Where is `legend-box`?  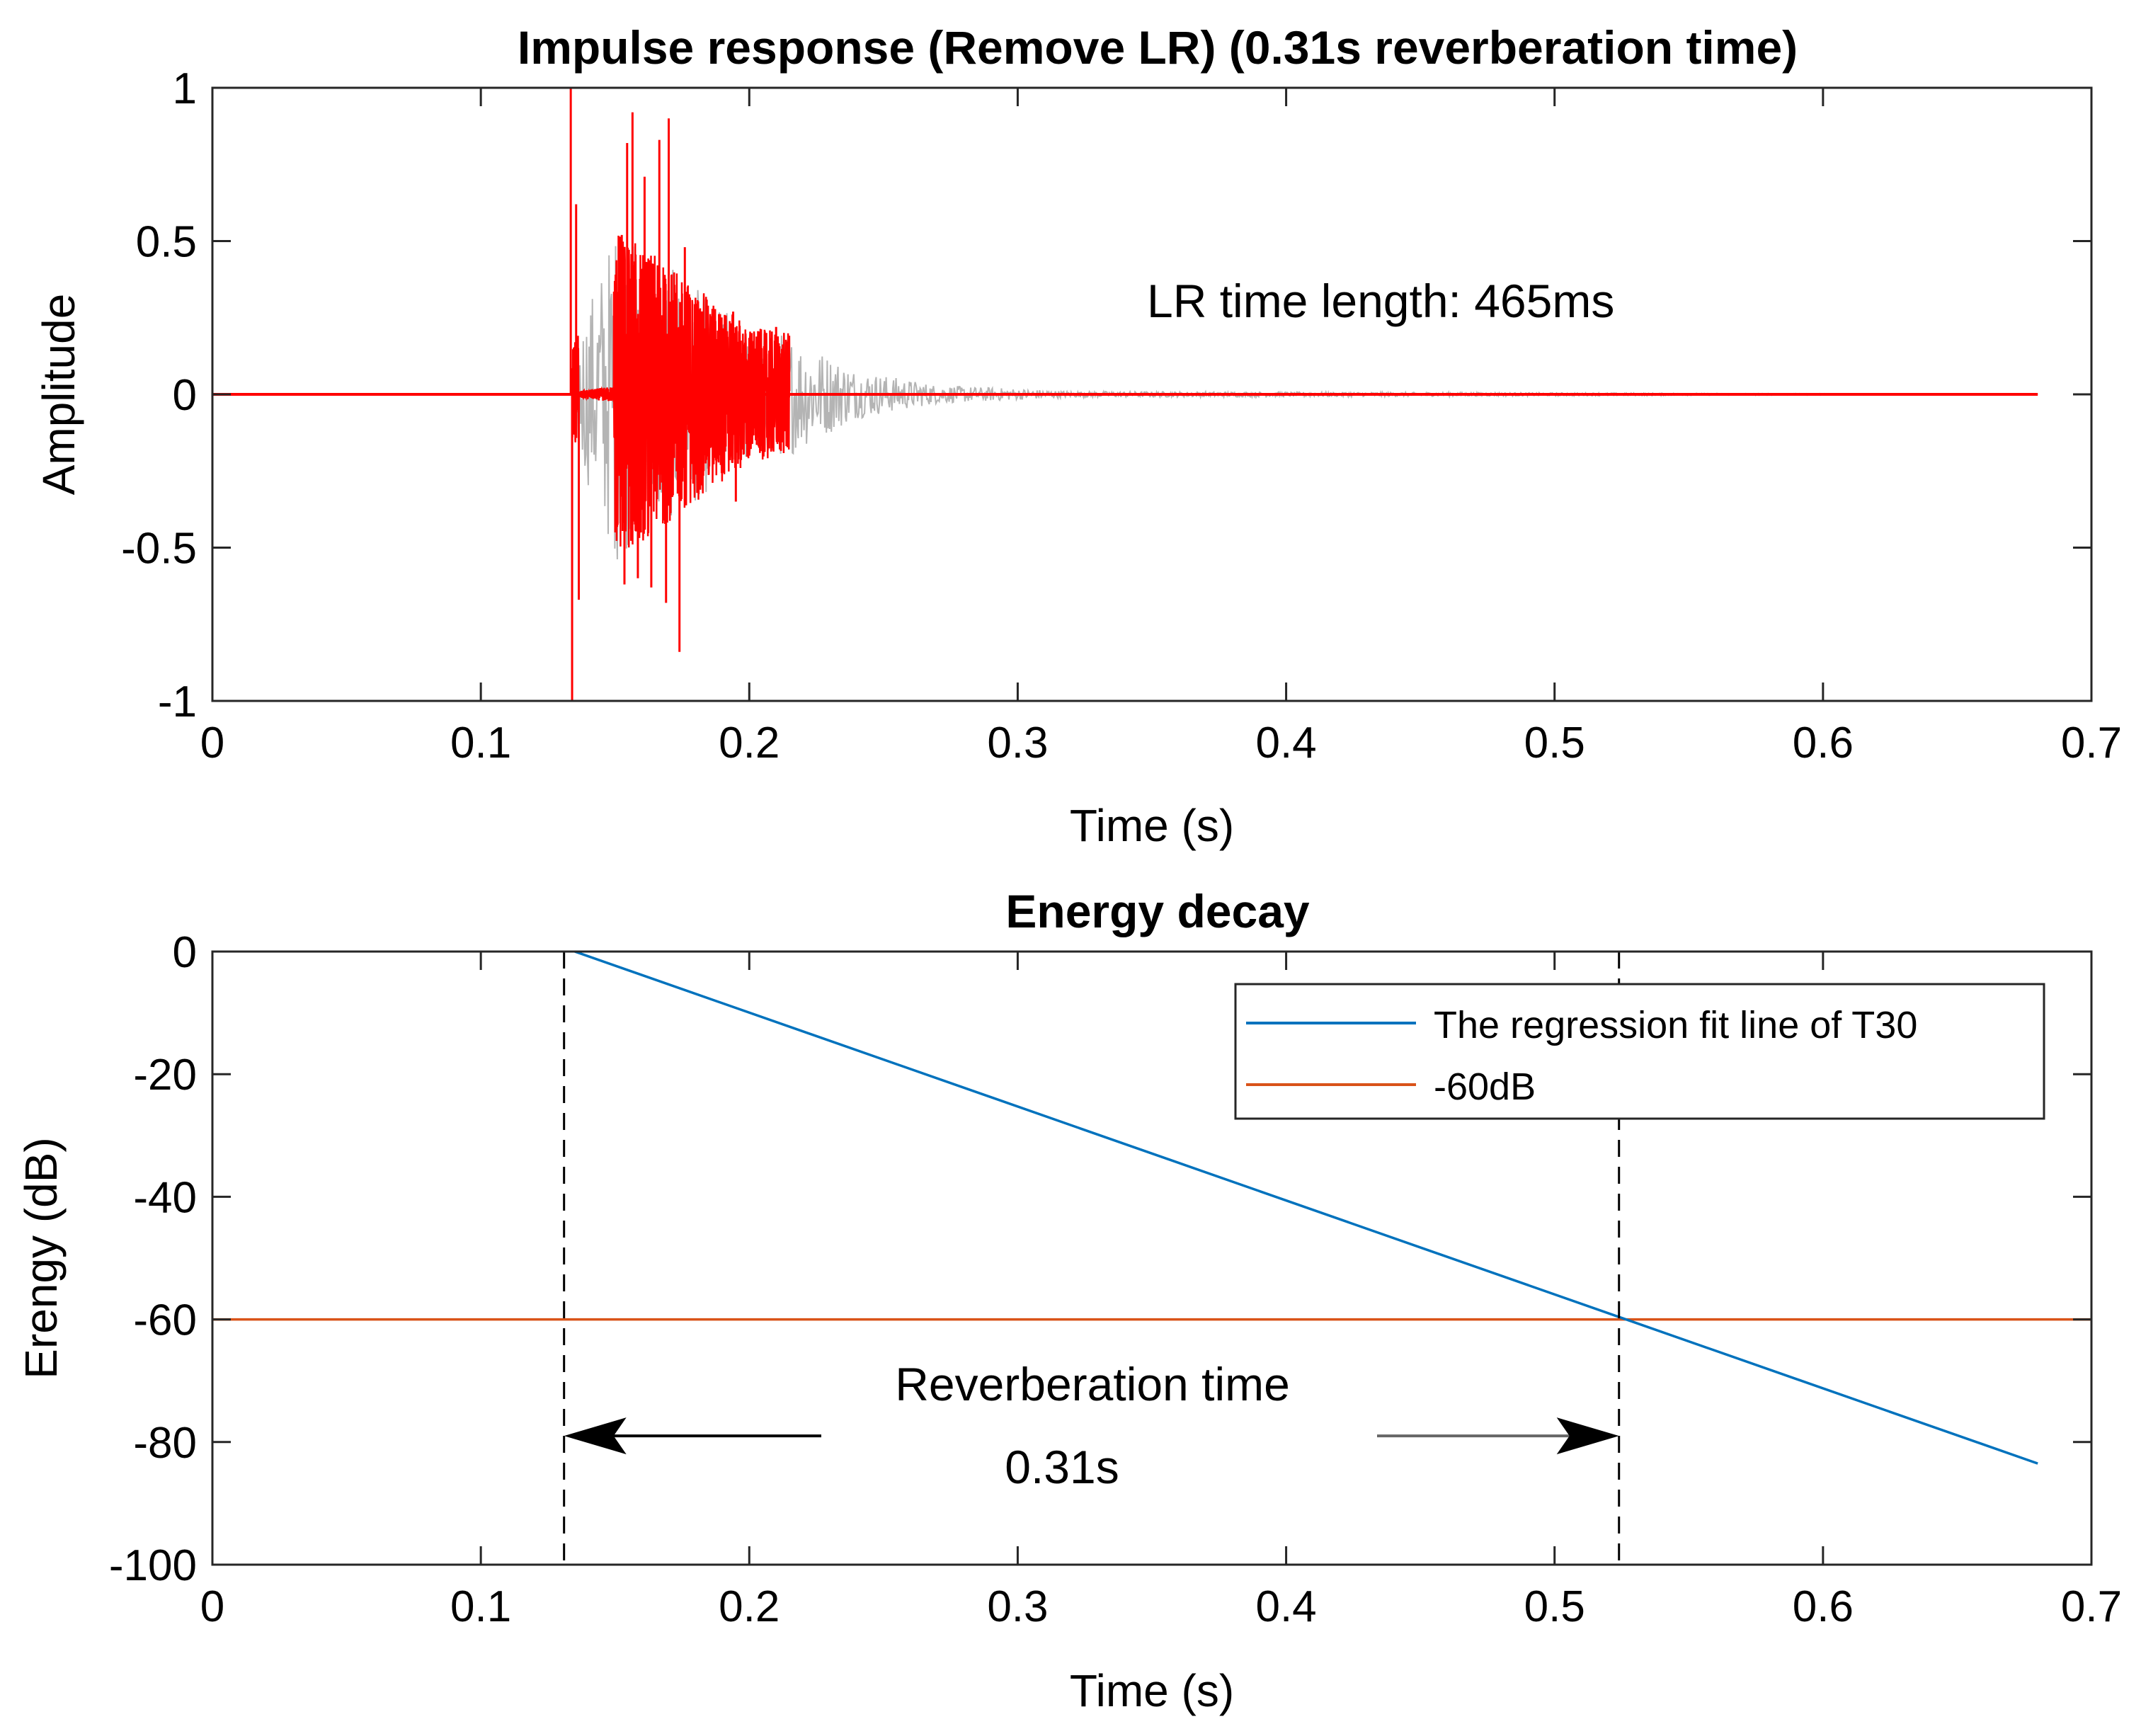
legend-box is located at coordinates (1639, 1052).